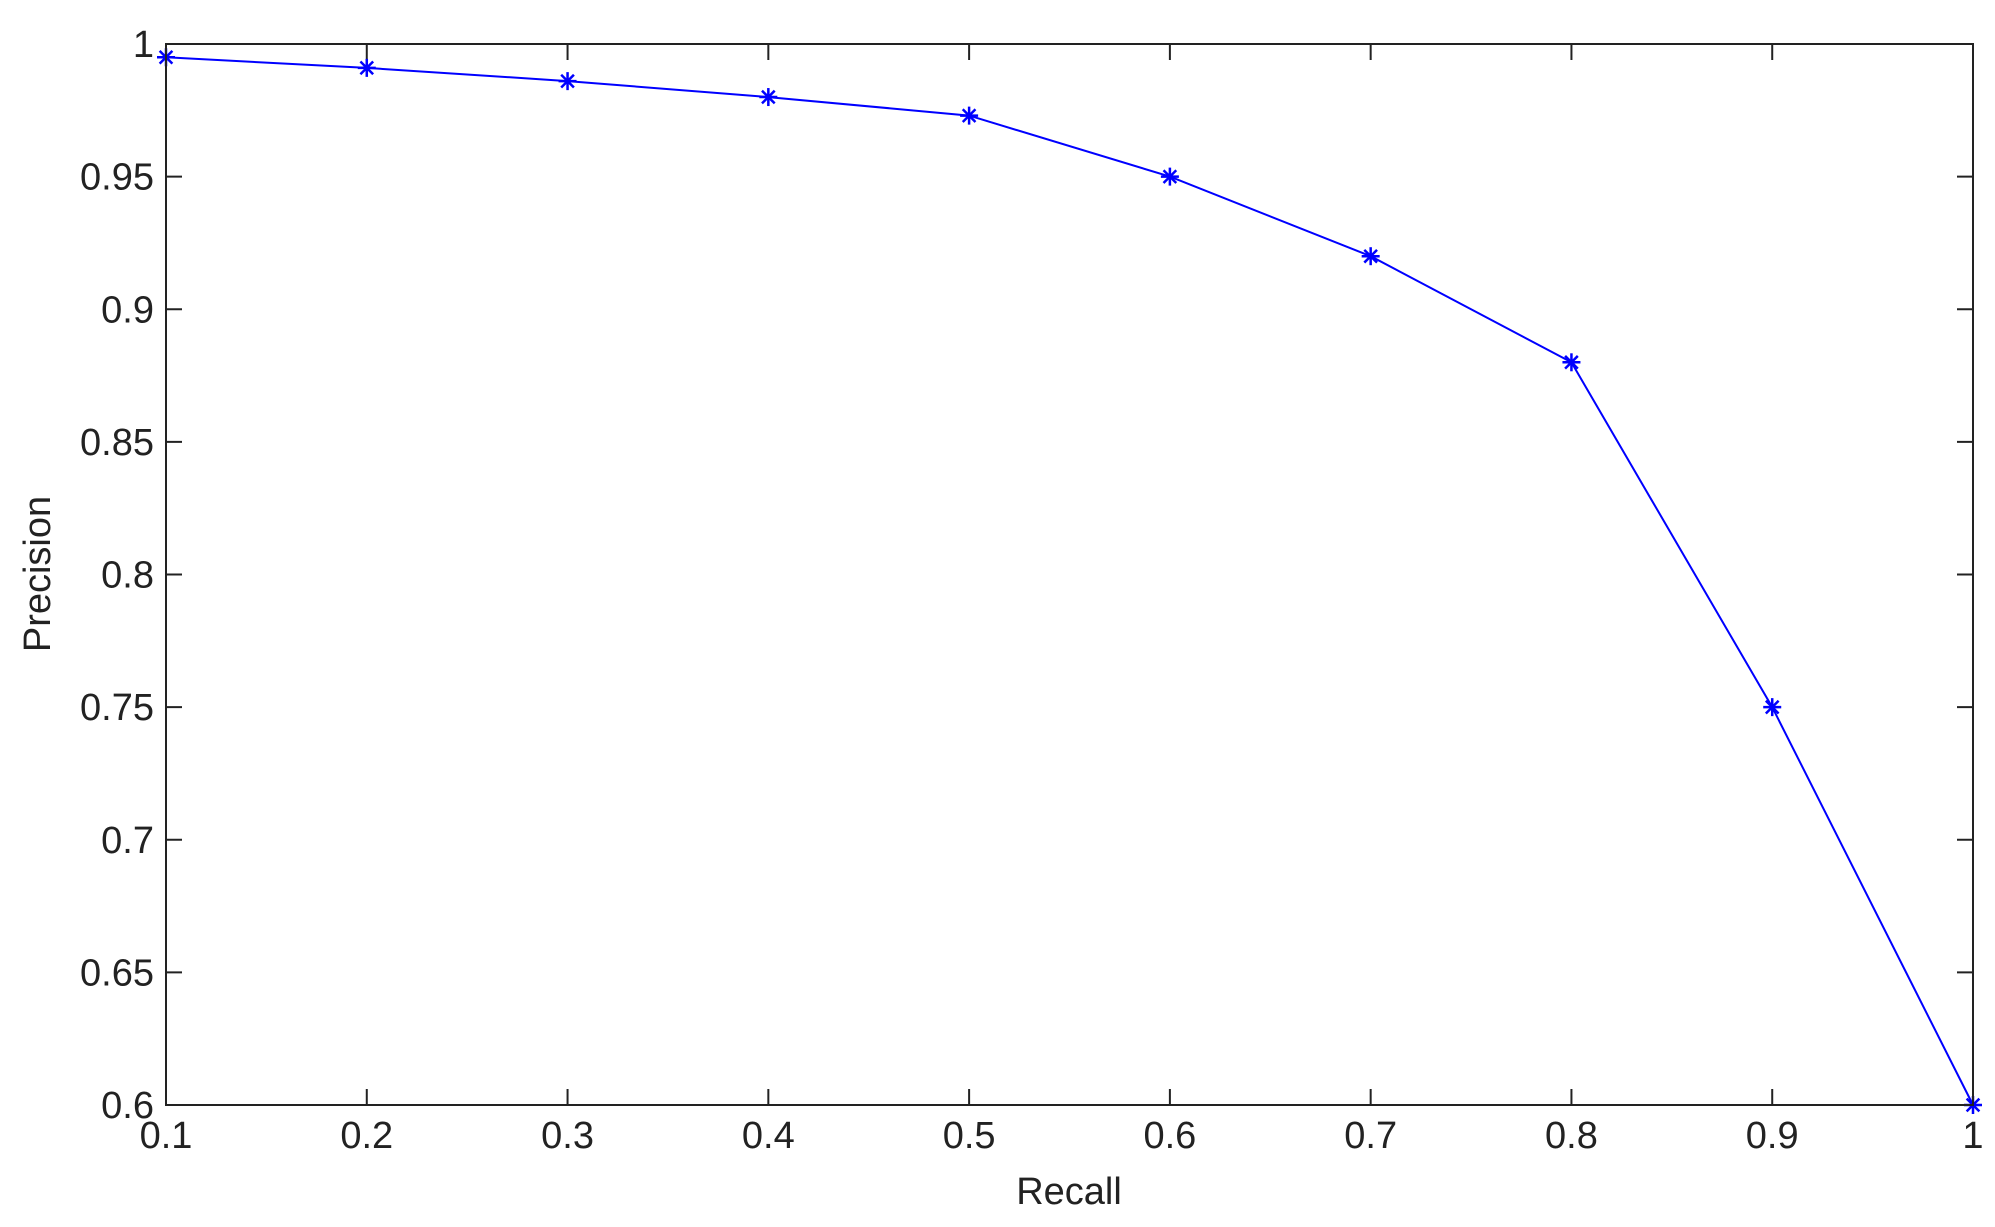  Describe the element at coordinates (127, 576) in the screenshot. I see `y-tick-label: 0.8` at that location.